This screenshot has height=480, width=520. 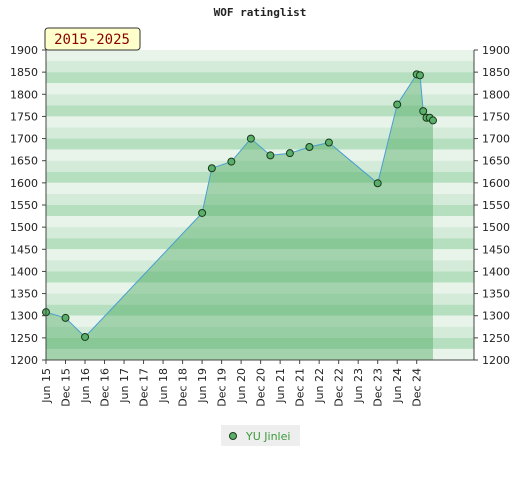 I want to click on x-tick-label: Jun 15, so click(x=46, y=386).